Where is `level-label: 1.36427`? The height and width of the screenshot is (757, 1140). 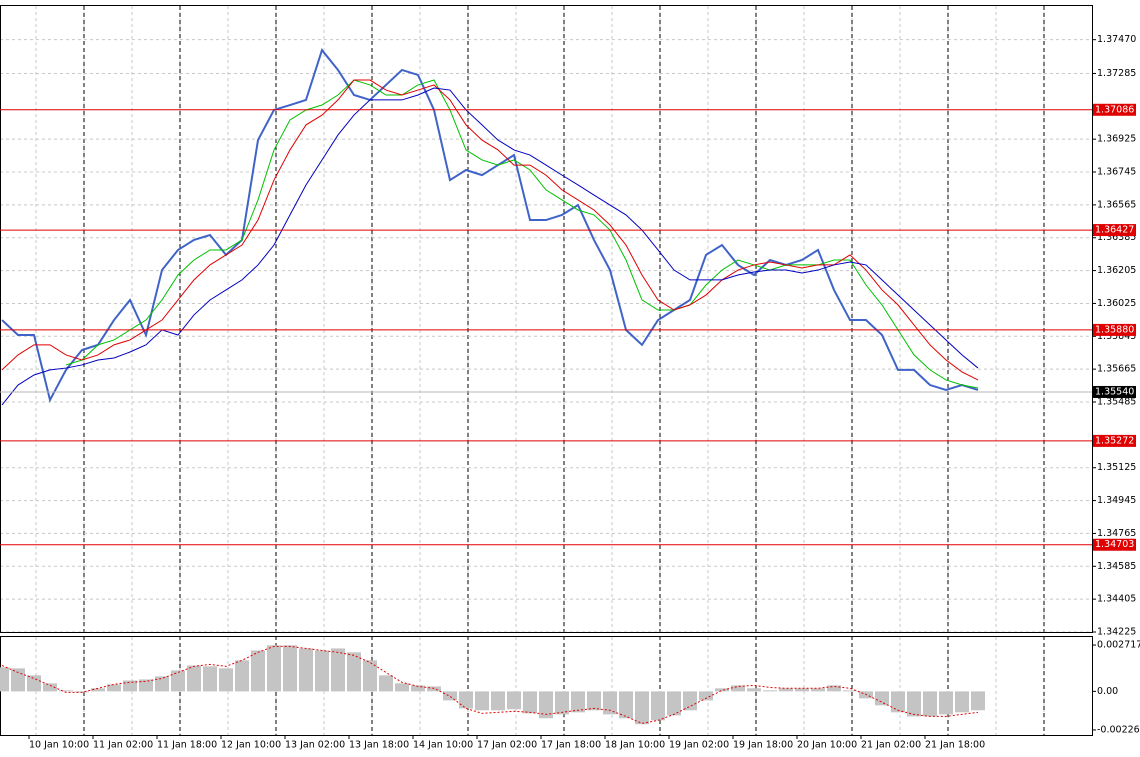 level-label: 1.36427 is located at coordinates (1114, 230).